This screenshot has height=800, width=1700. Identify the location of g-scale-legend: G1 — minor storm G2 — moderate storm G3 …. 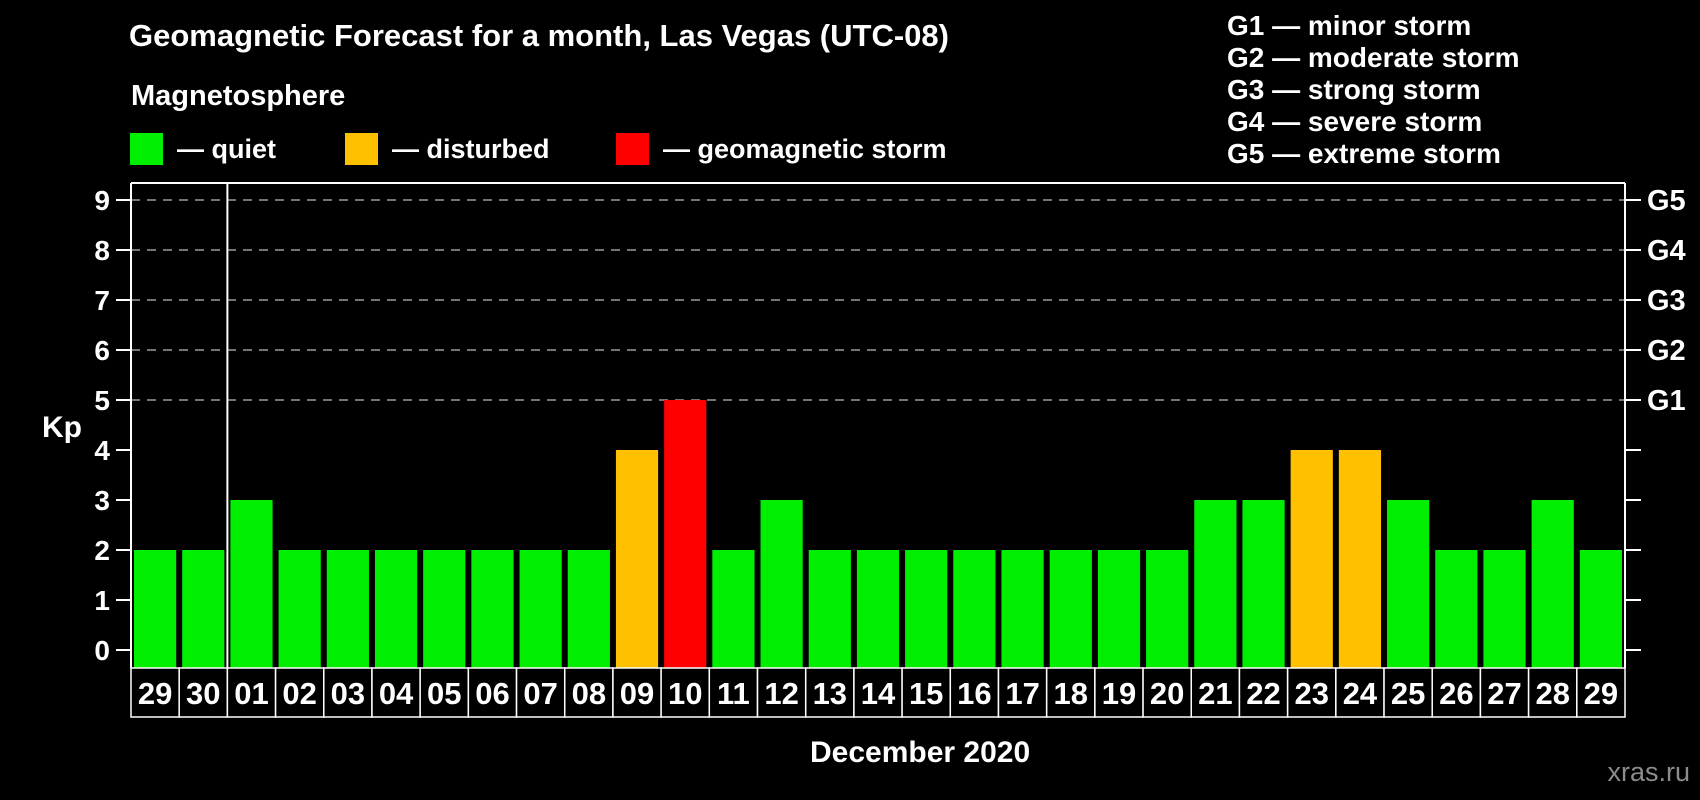
(1373, 90).